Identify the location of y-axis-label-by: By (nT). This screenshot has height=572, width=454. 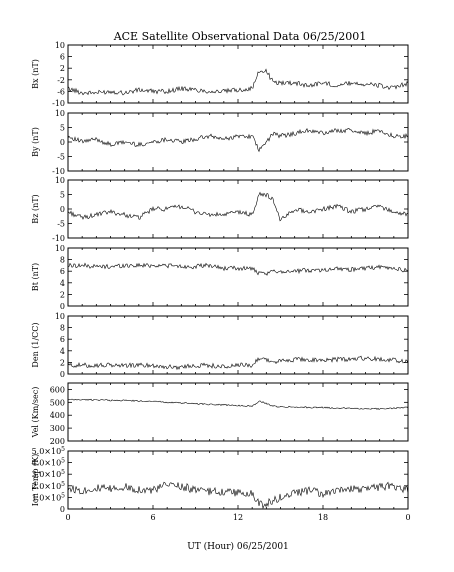
(35, 142).